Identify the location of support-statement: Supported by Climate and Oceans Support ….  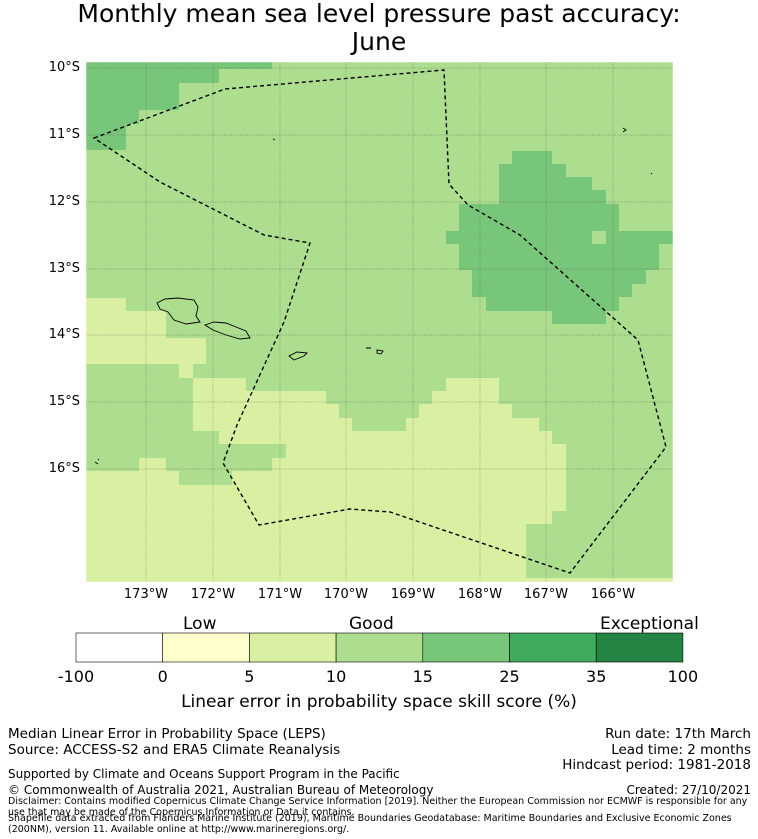
(204, 774).